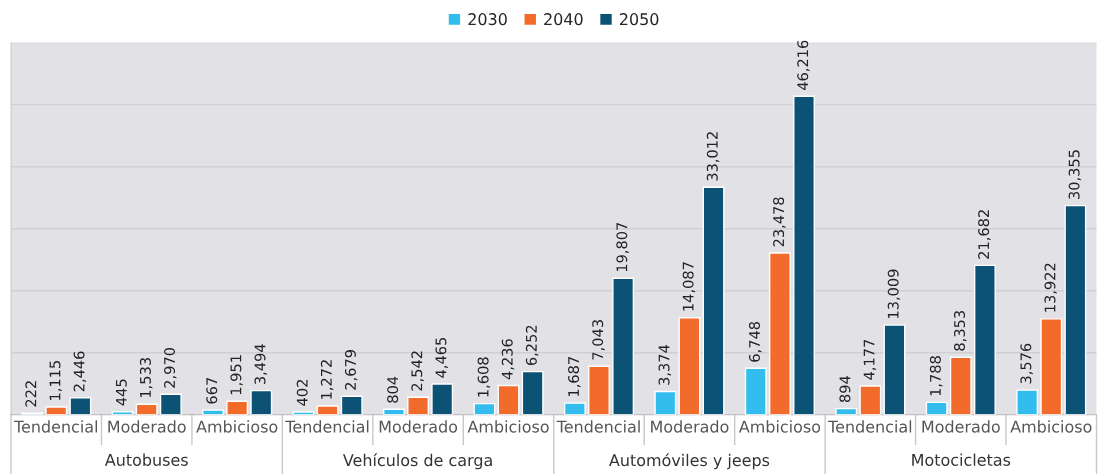 The width and height of the screenshot is (1102, 474). Describe the element at coordinates (1050, 287) in the screenshot. I see `data-label: 13,922` at that location.